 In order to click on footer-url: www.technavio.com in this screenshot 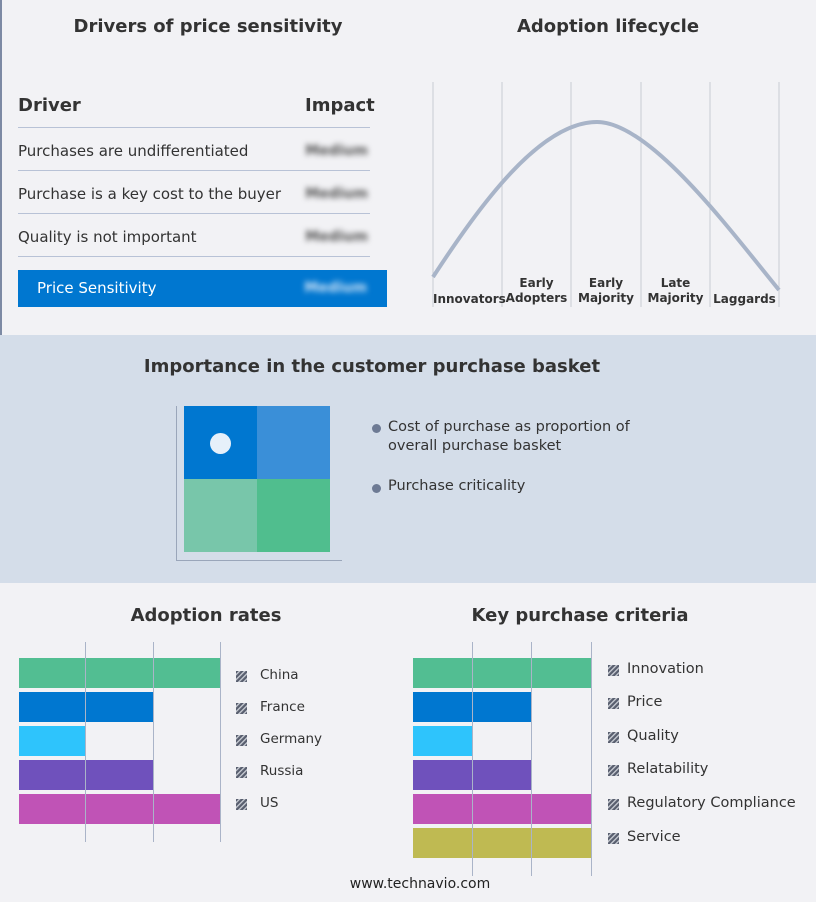, I will do `click(420, 884)`.